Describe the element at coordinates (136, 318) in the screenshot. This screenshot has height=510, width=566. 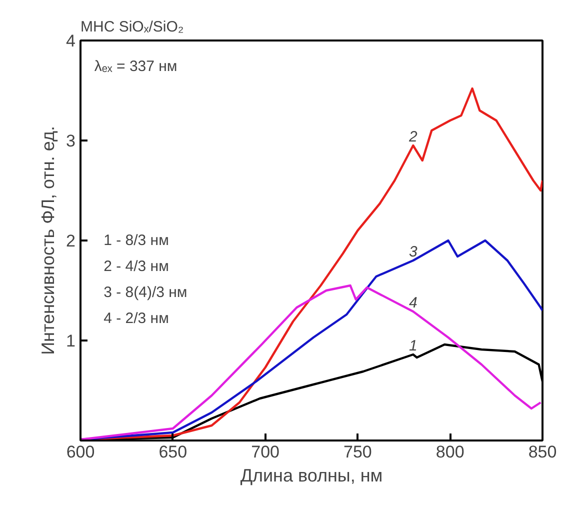
I see `annotation: 4 - 2/3 нм` at that location.